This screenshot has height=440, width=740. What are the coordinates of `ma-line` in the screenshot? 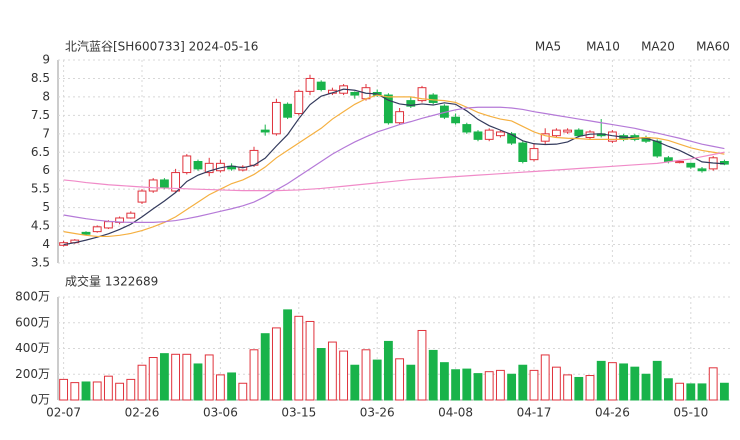 It's located at (394, 171).